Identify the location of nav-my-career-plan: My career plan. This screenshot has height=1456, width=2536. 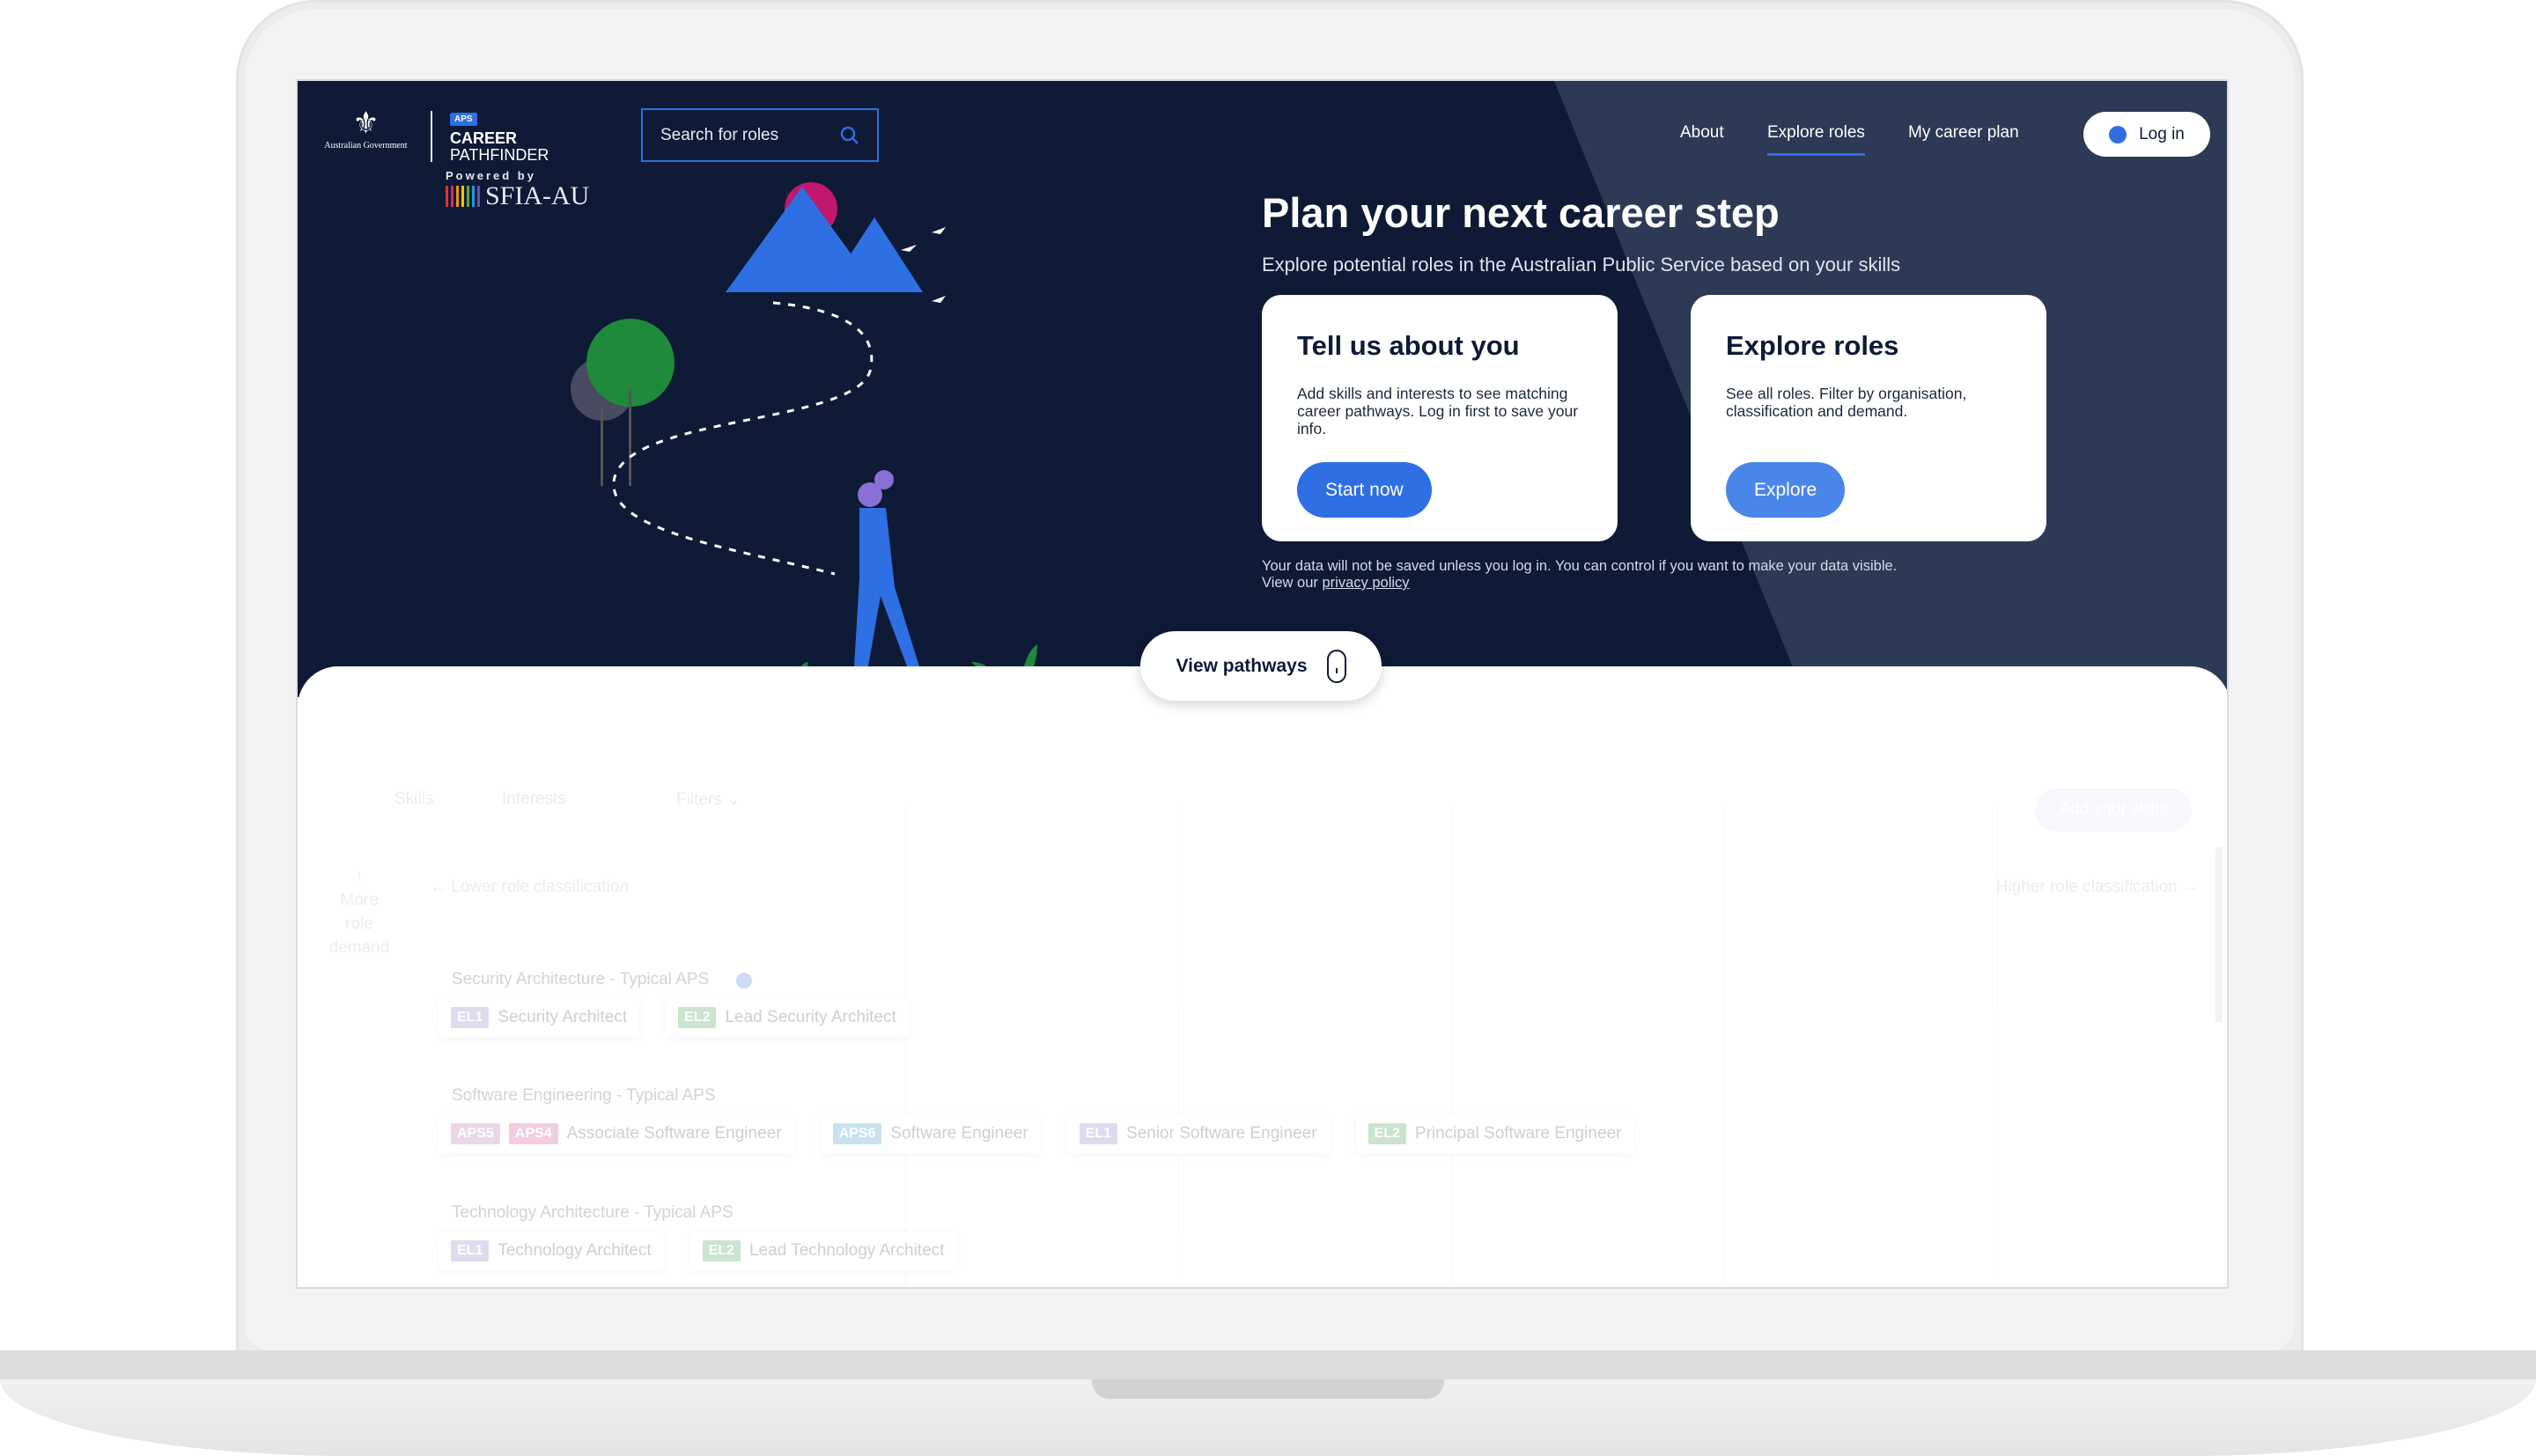
(1964, 132).